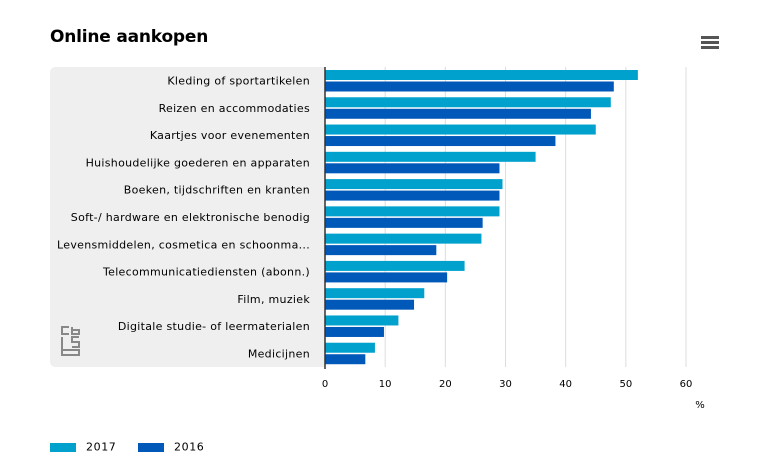 This screenshot has width=760, height=461. Describe the element at coordinates (686, 384) in the screenshot. I see `x-tick-label: 60` at that location.